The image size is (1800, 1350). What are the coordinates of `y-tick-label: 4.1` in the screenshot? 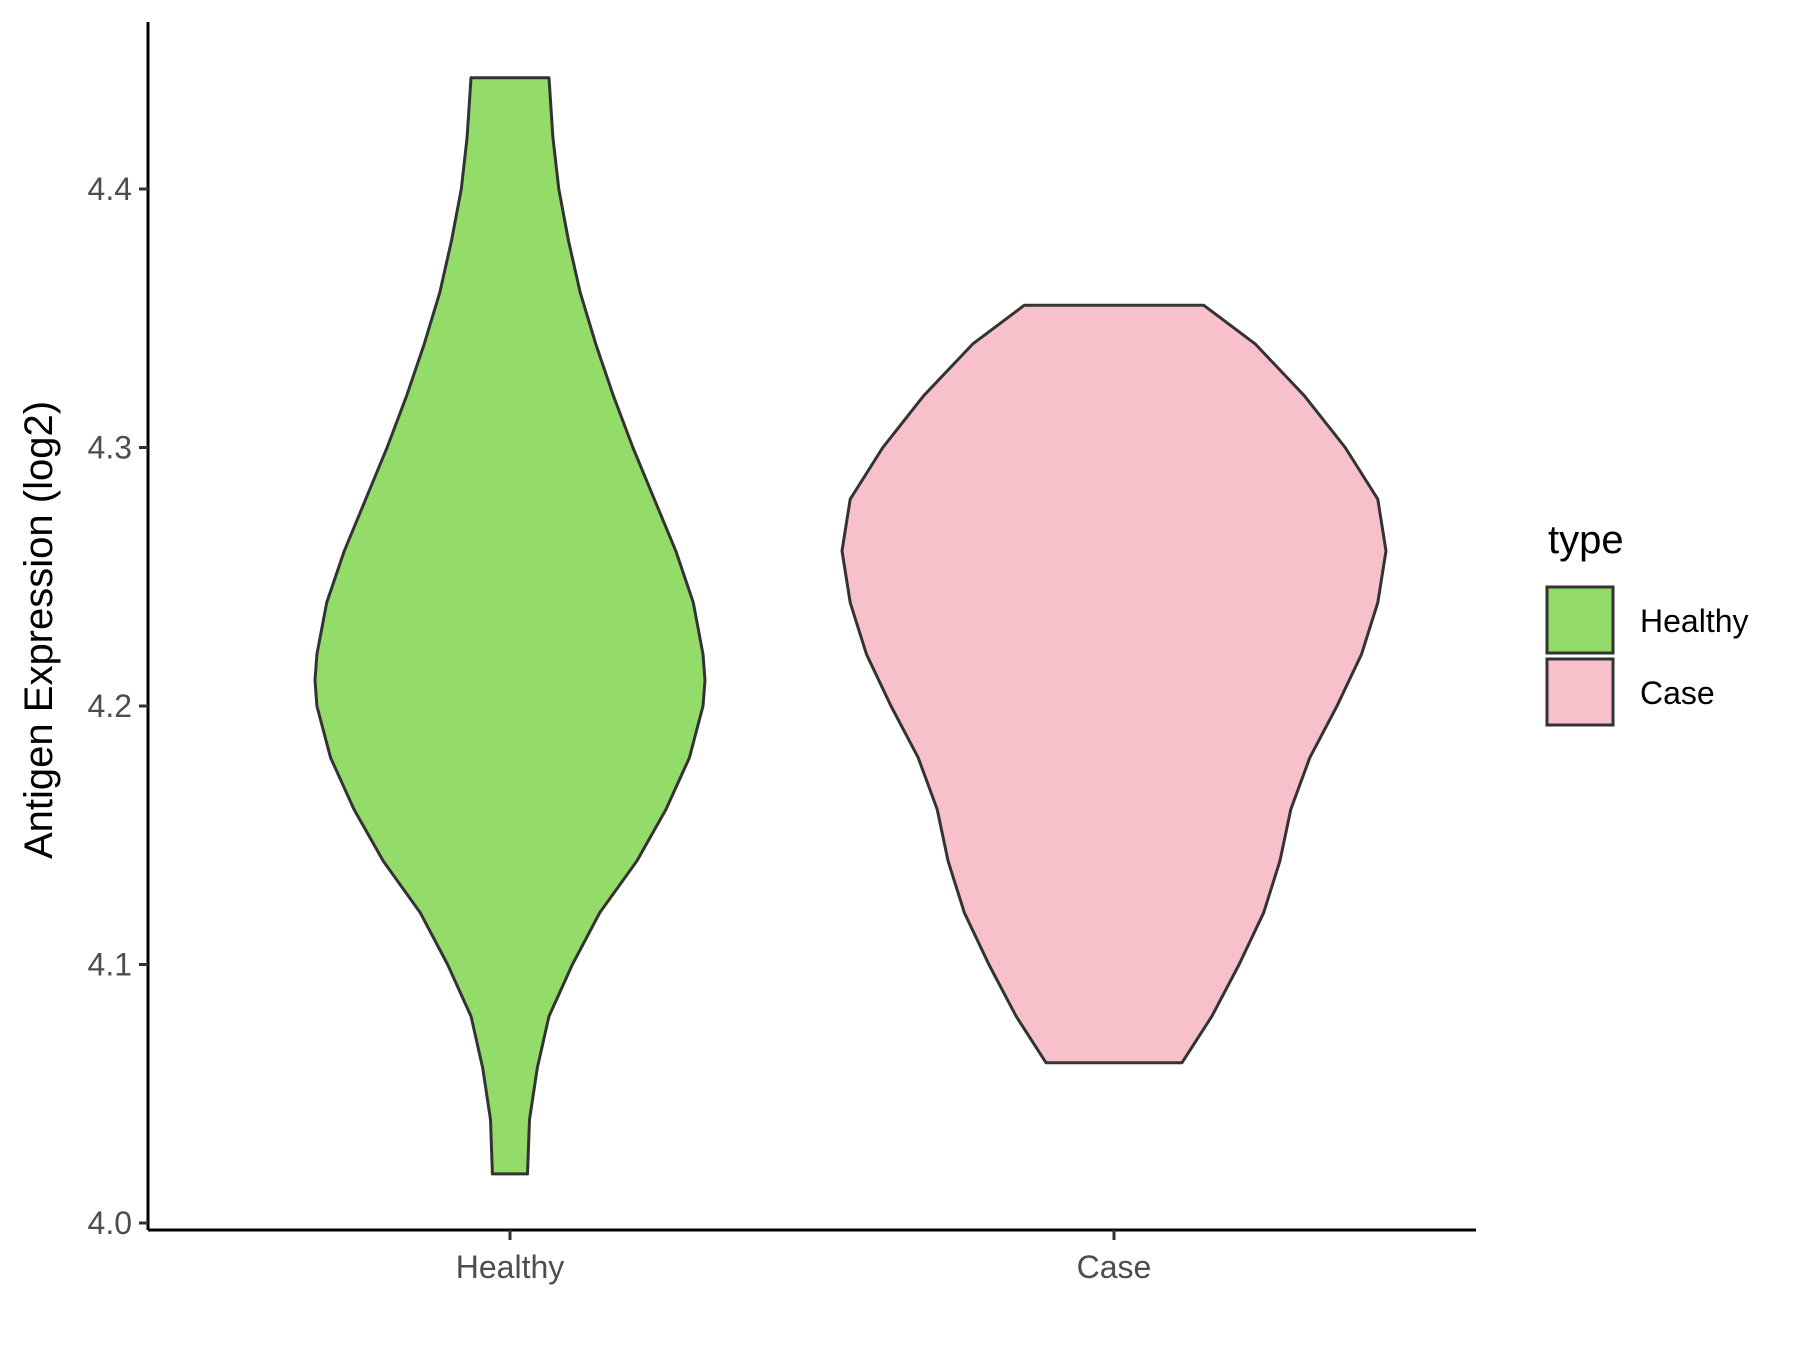 It's located at (110, 965).